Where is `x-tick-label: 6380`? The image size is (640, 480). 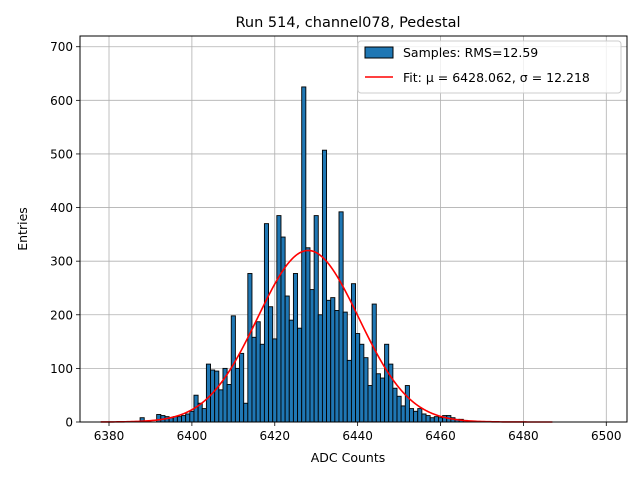 x-tick-label: 6380 is located at coordinates (109, 436).